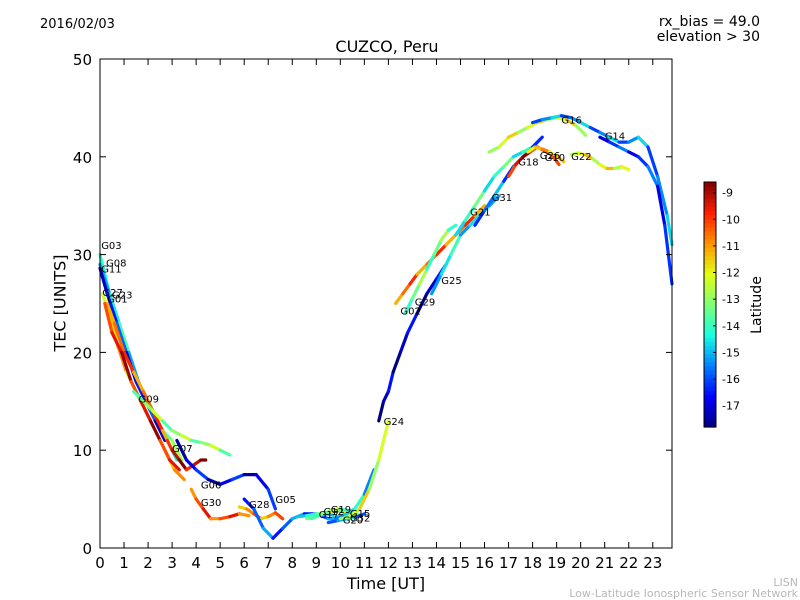  Describe the element at coordinates (220, 563) in the screenshot. I see `x-tick-label-5: 5` at that location.